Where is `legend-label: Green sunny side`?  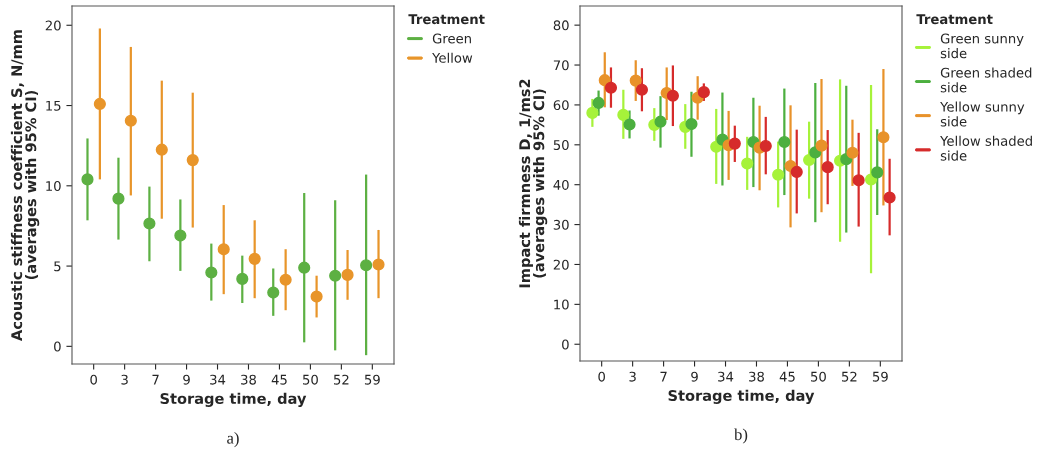
legend-label: Green sunny side is located at coordinates (982, 46).